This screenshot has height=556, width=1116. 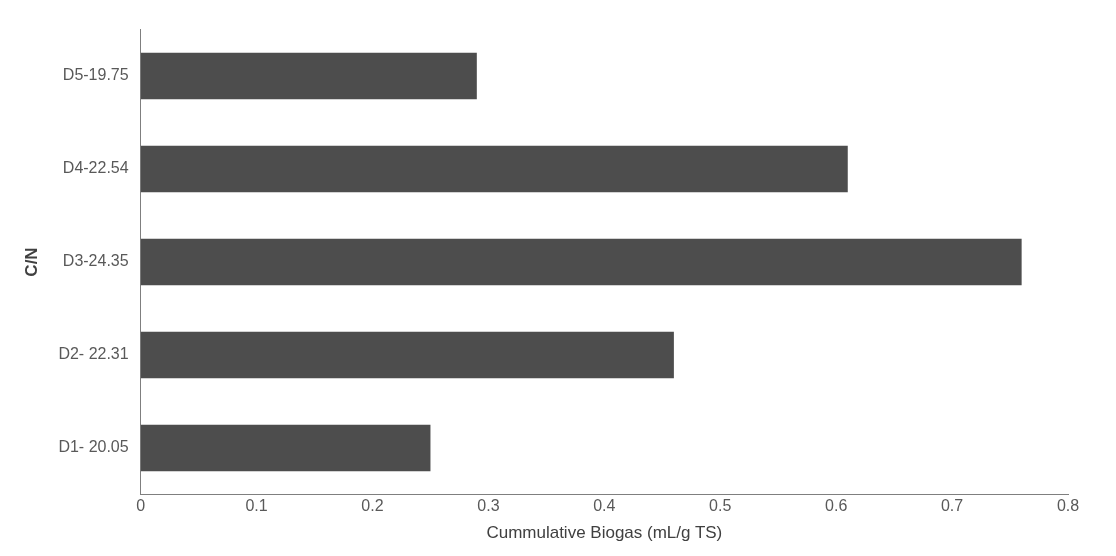 I want to click on y-tick-label: D5-19.75, so click(x=95, y=75).